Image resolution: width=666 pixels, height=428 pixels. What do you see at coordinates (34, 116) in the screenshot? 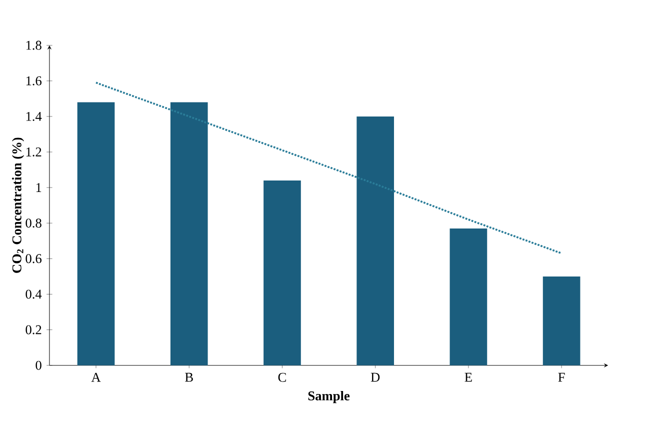
I see `y-tick-label: 1.4` at bounding box center [34, 116].